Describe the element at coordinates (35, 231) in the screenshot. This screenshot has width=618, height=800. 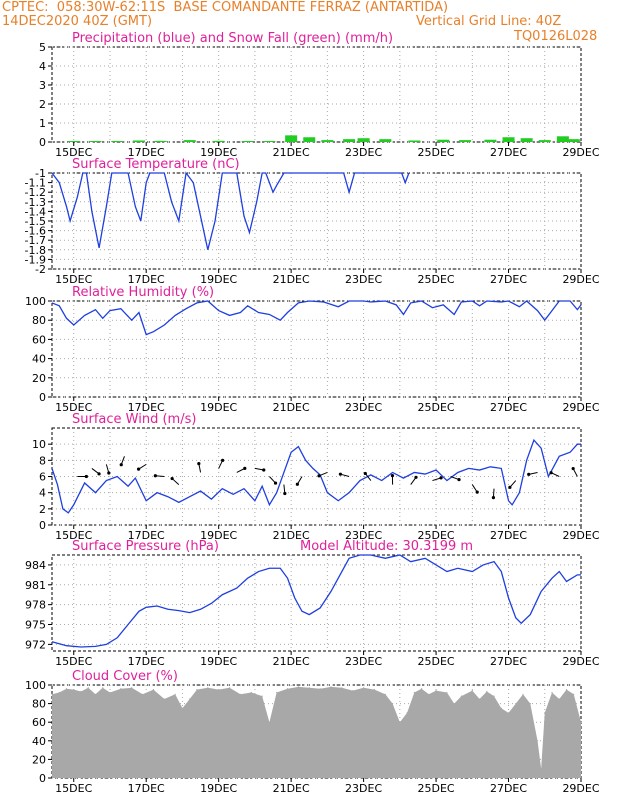
I see `y-tick-label: -1.6` at that location.